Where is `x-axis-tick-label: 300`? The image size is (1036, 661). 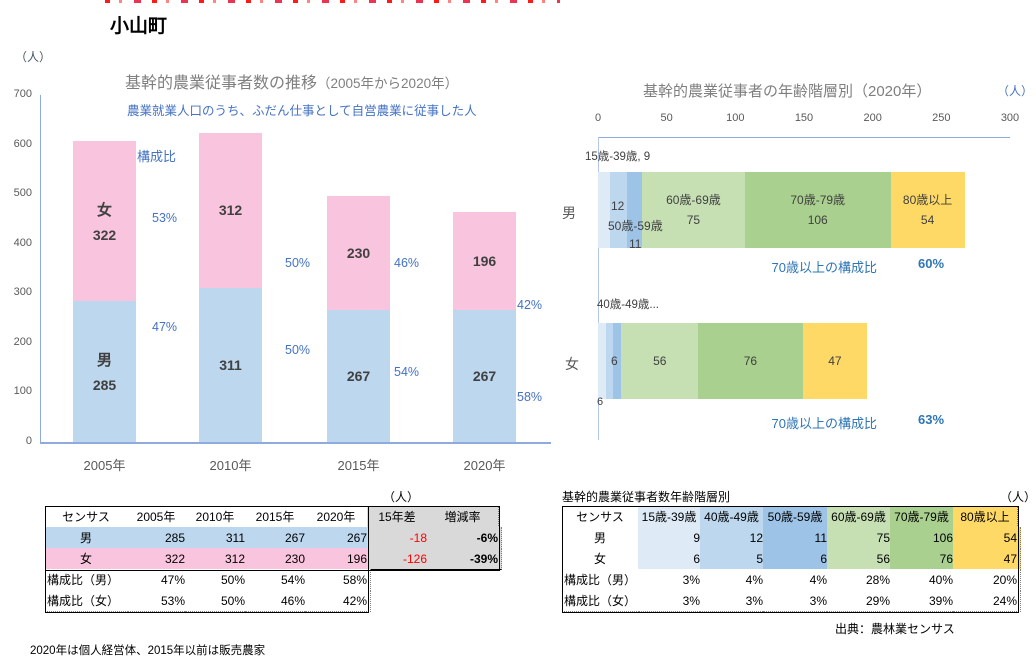 x-axis-tick-label: 300 is located at coordinates (1010, 118).